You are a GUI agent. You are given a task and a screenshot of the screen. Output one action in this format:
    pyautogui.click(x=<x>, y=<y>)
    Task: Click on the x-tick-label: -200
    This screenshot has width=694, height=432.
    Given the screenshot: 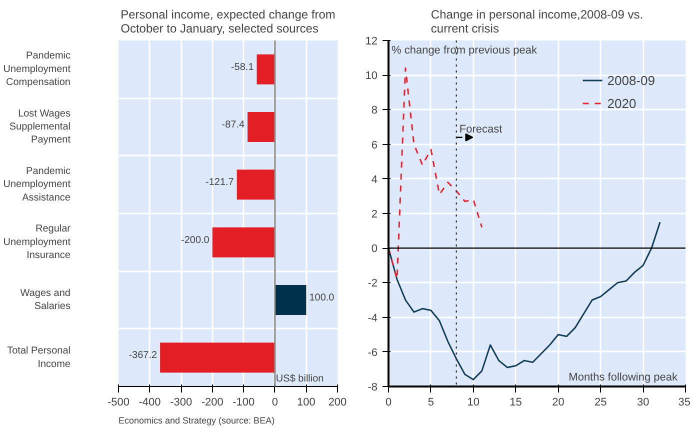 What is the action you would take?
    pyautogui.click(x=212, y=402)
    